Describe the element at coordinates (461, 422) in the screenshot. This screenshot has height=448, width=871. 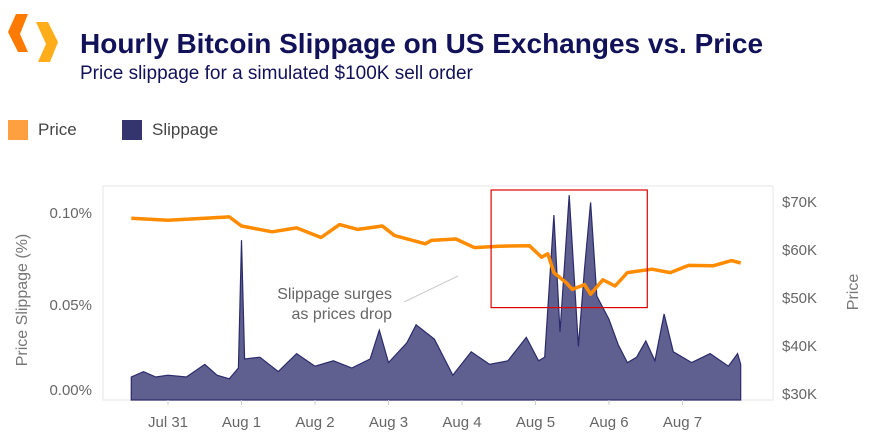
I see `x-tick-label: Aug 4` at that location.